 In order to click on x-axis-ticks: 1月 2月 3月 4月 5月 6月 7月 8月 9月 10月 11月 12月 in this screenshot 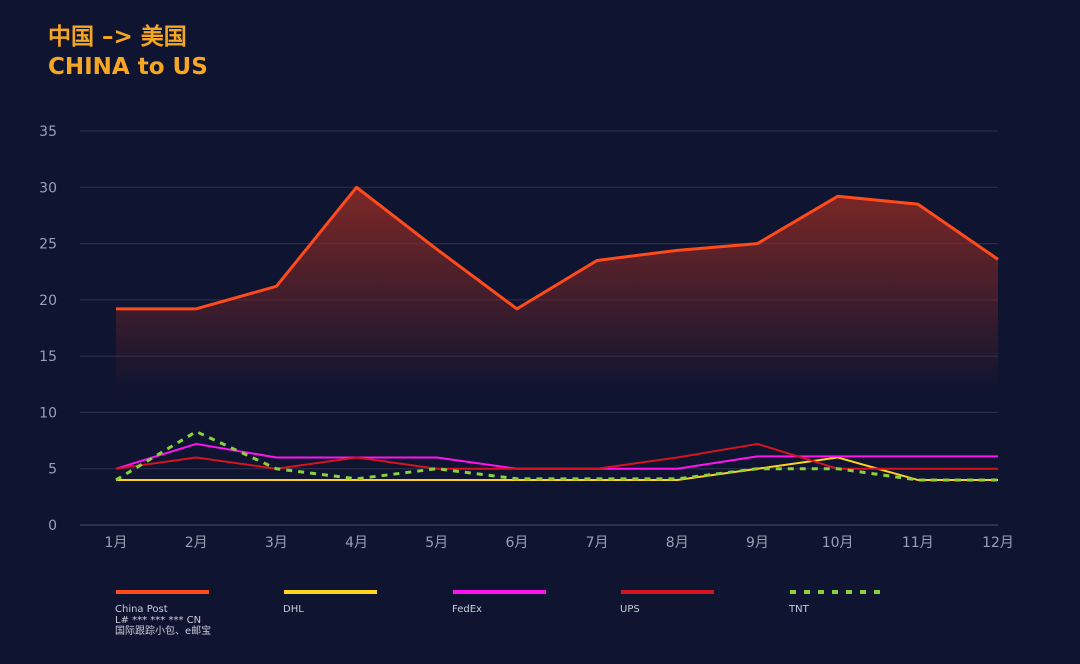, I will do `click(559, 543)`.